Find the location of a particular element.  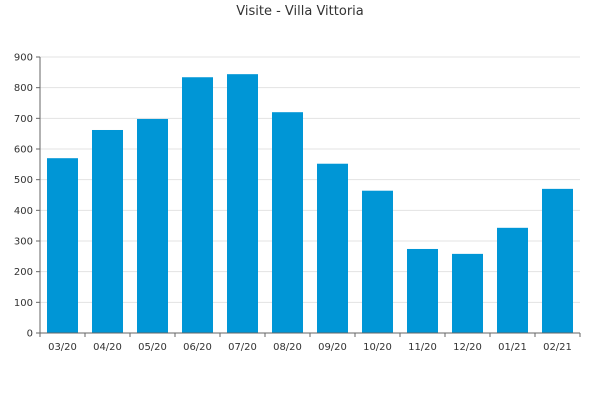

x-tick-label: 10/20 is located at coordinates (377, 347).